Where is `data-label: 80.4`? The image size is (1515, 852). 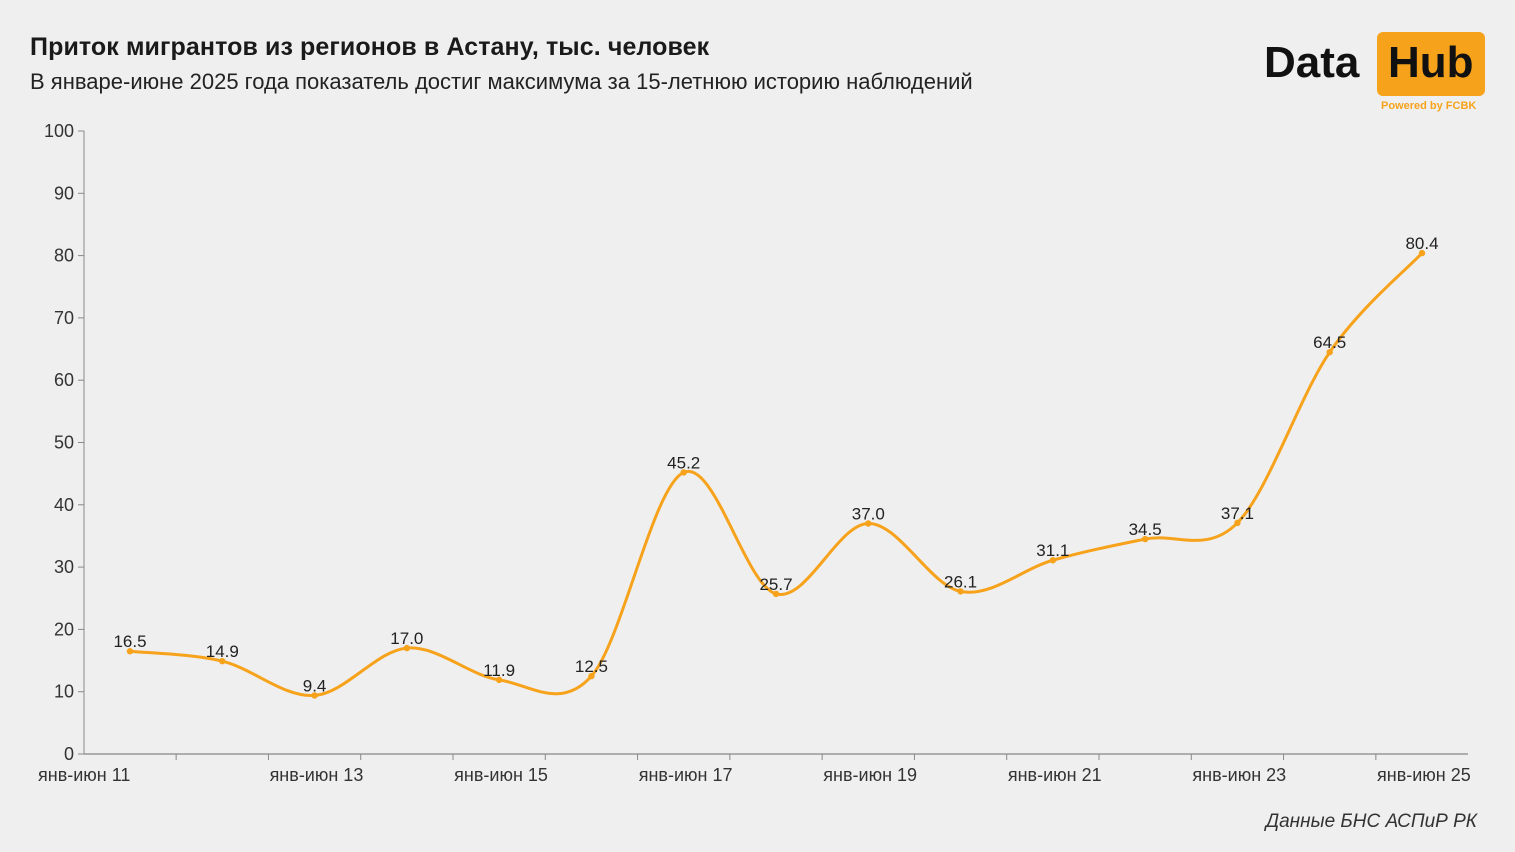 data-label: 80.4 is located at coordinates (1421, 243).